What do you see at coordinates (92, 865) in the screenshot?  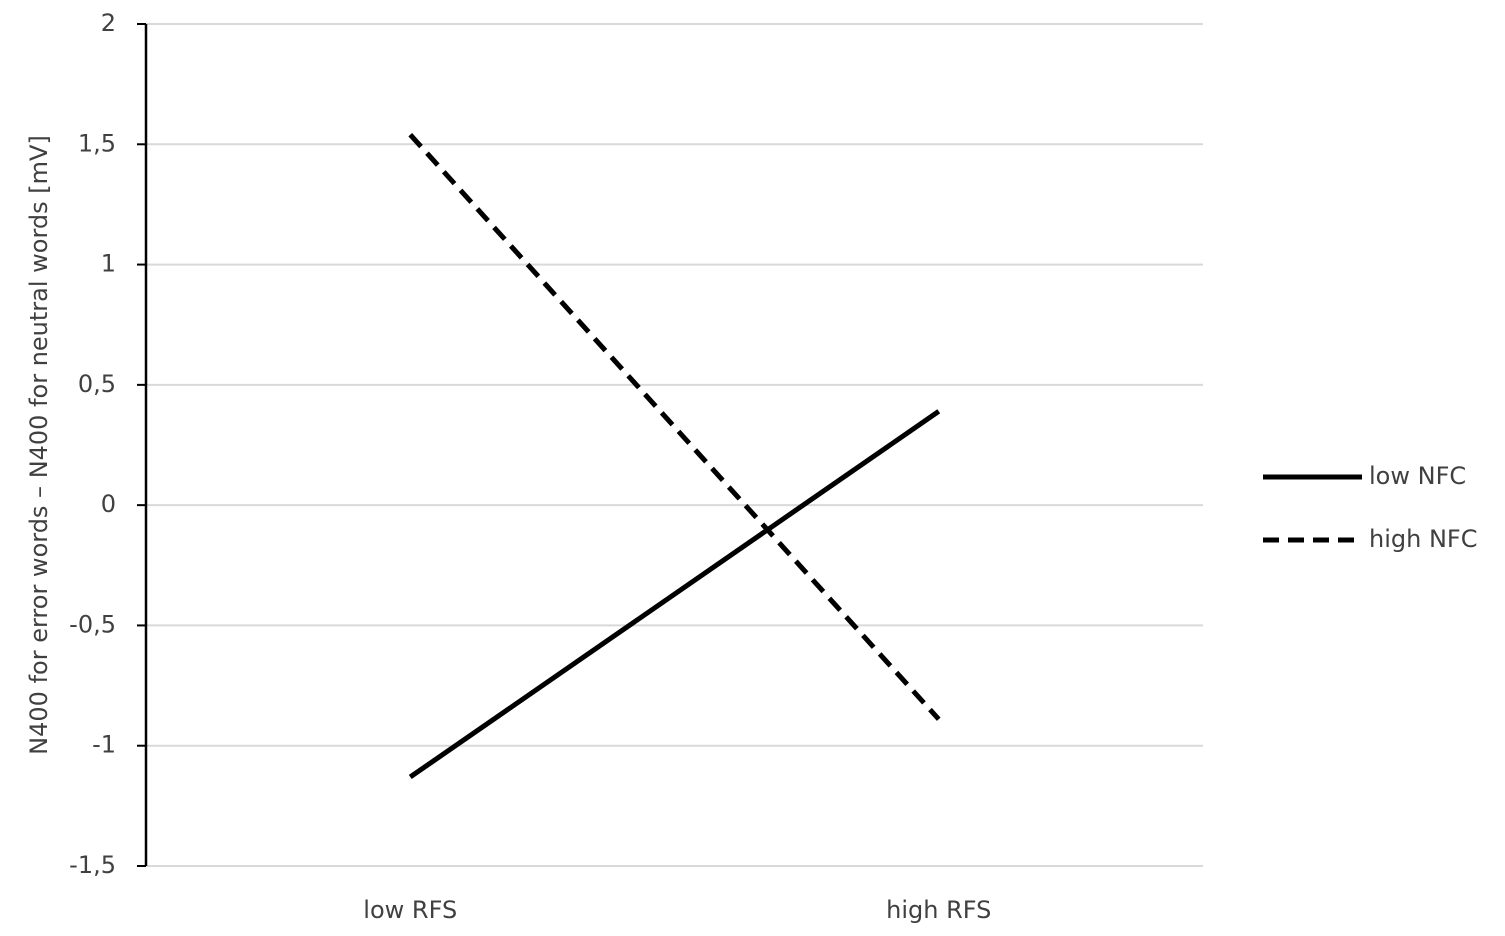 I see `y-tick-label: -1,5` at bounding box center [92, 865].